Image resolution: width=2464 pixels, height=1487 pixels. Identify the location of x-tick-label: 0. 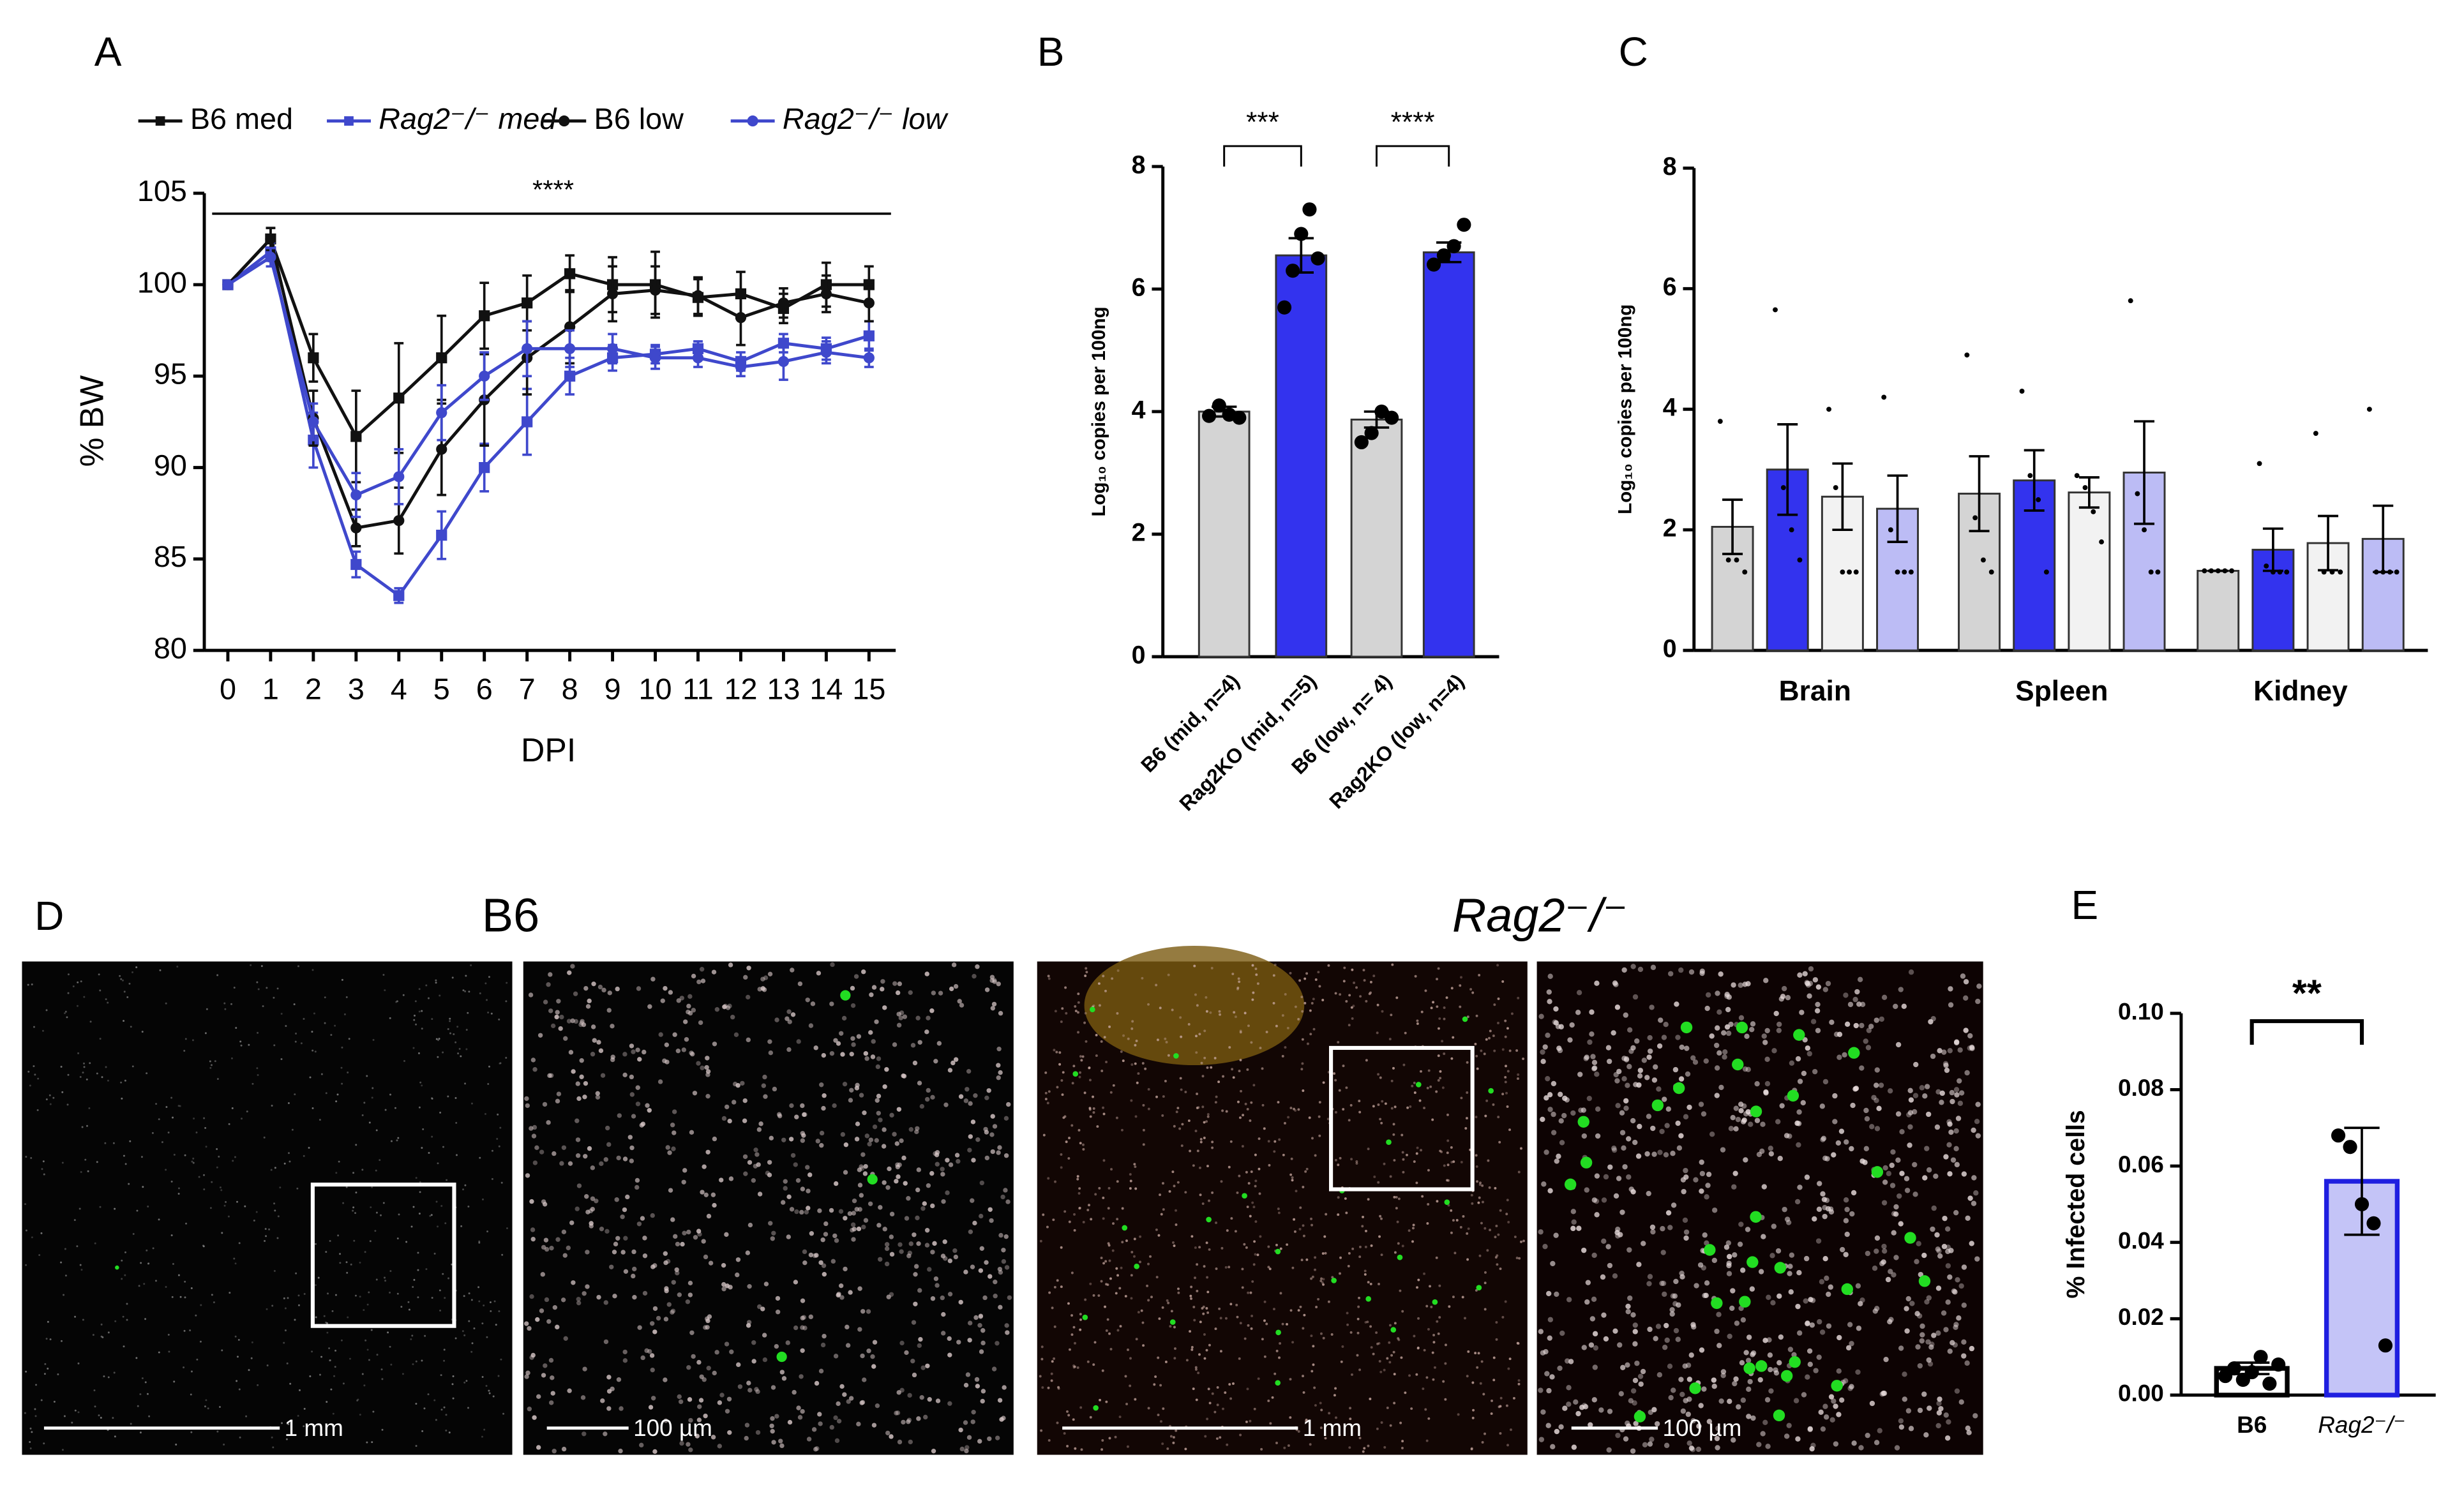
(228, 689).